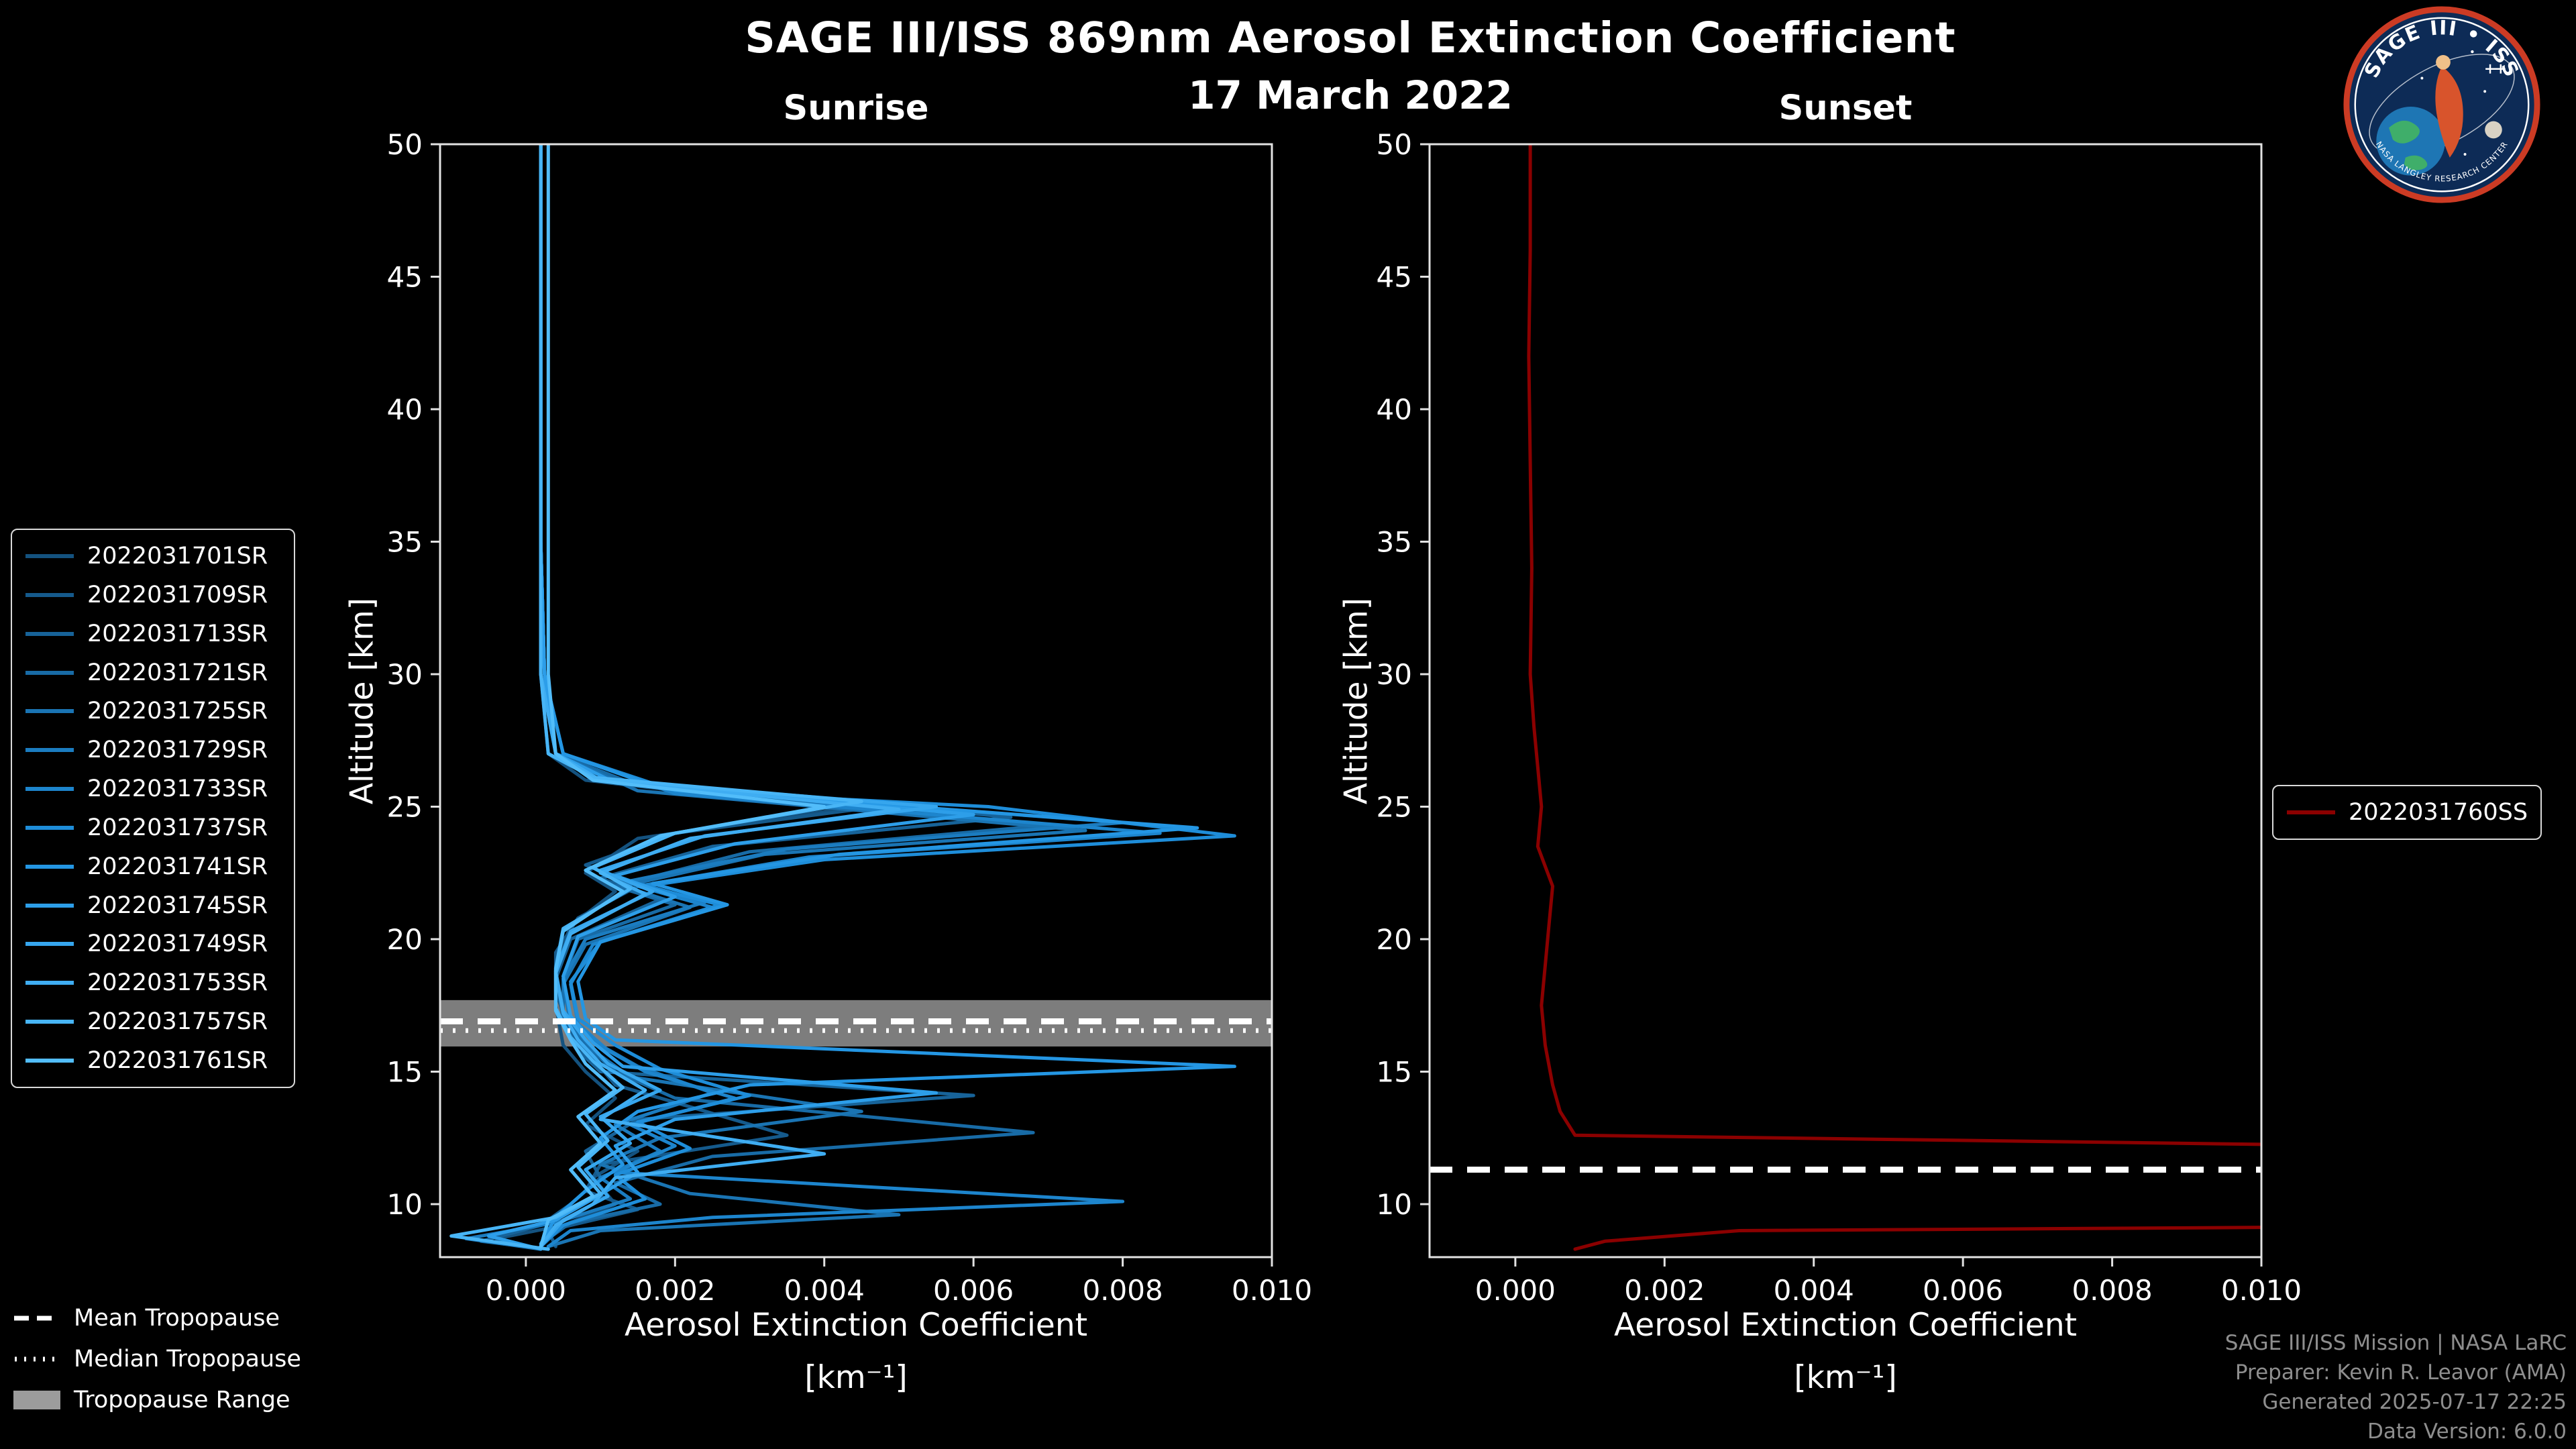 This screenshot has height=1449, width=2576. I want to click on tropopause-range-label: Tropopause Range, so click(182, 1400).